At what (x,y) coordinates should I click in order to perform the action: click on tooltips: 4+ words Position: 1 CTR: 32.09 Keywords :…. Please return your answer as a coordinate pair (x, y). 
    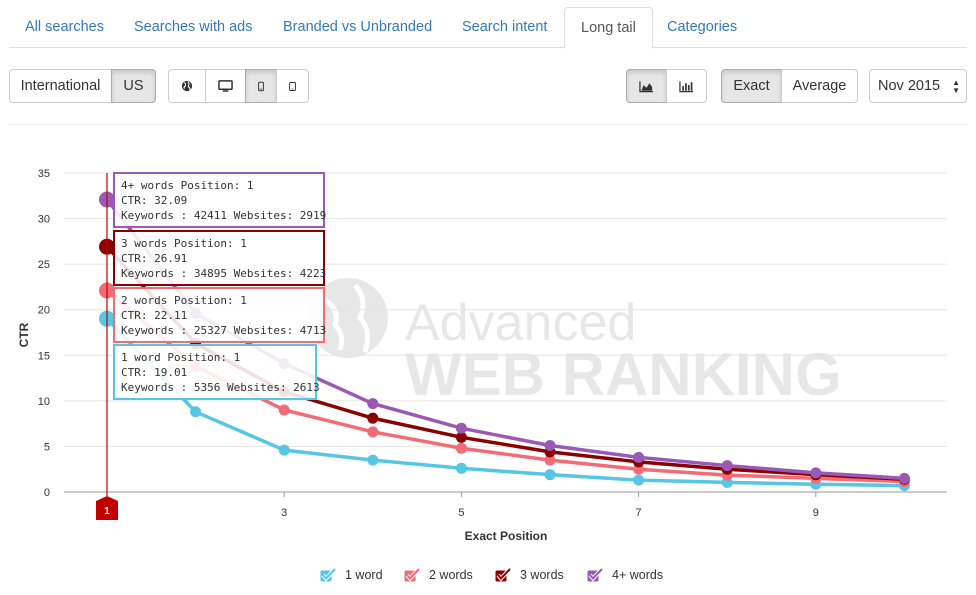
    Looking at the image, I should click on (219, 286).